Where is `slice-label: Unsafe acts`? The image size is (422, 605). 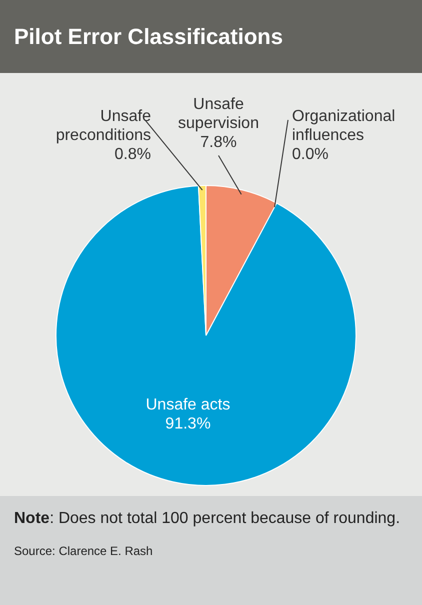 slice-label: Unsafe acts is located at coordinates (188, 405).